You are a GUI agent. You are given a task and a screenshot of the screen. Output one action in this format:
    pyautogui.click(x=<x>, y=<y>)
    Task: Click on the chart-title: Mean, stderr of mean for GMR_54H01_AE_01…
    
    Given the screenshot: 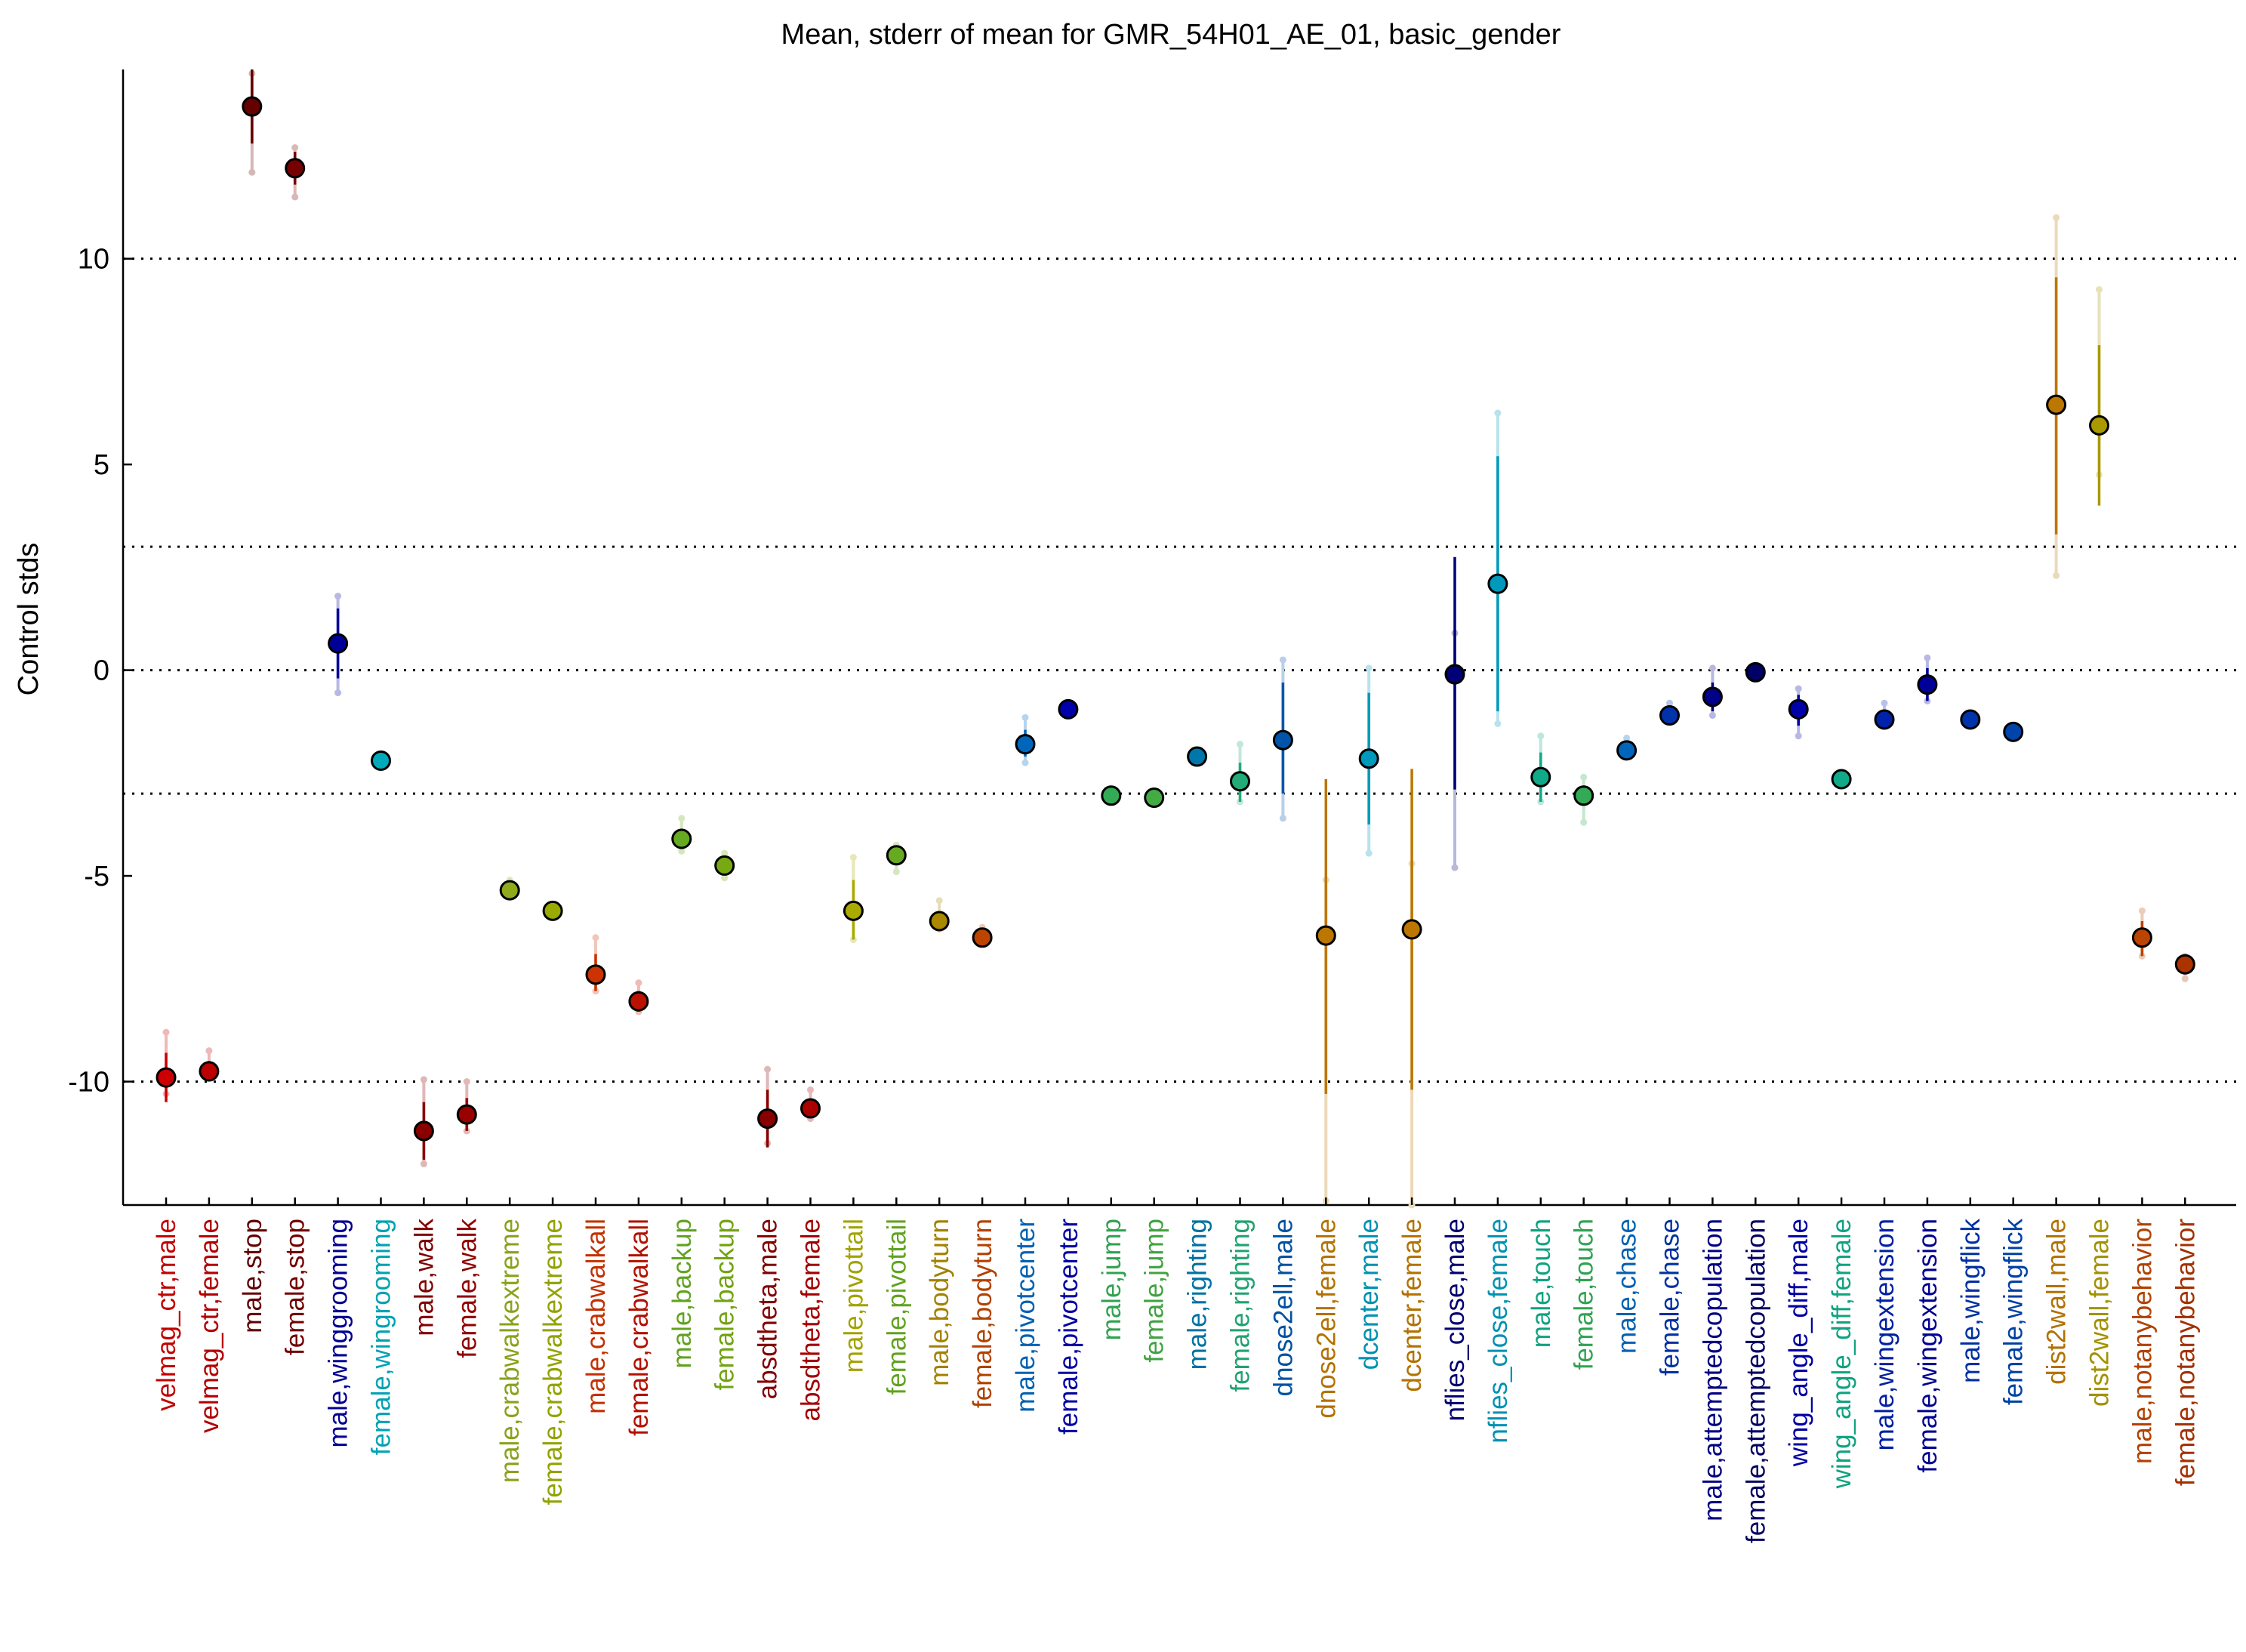 What is the action you would take?
    pyautogui.click(x=1171, y=35)
    